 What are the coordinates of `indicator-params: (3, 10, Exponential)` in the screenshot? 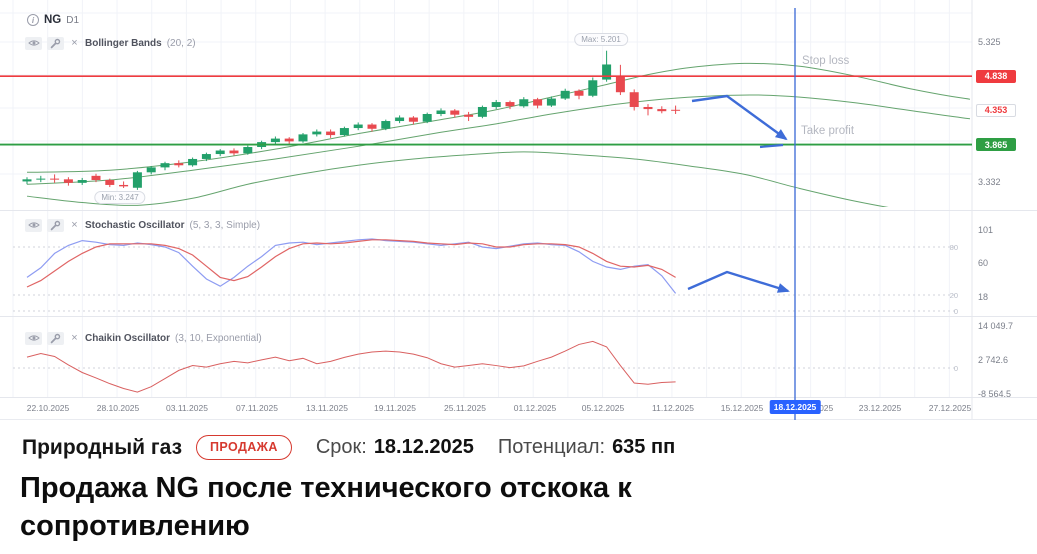 It's located at (218, 338).